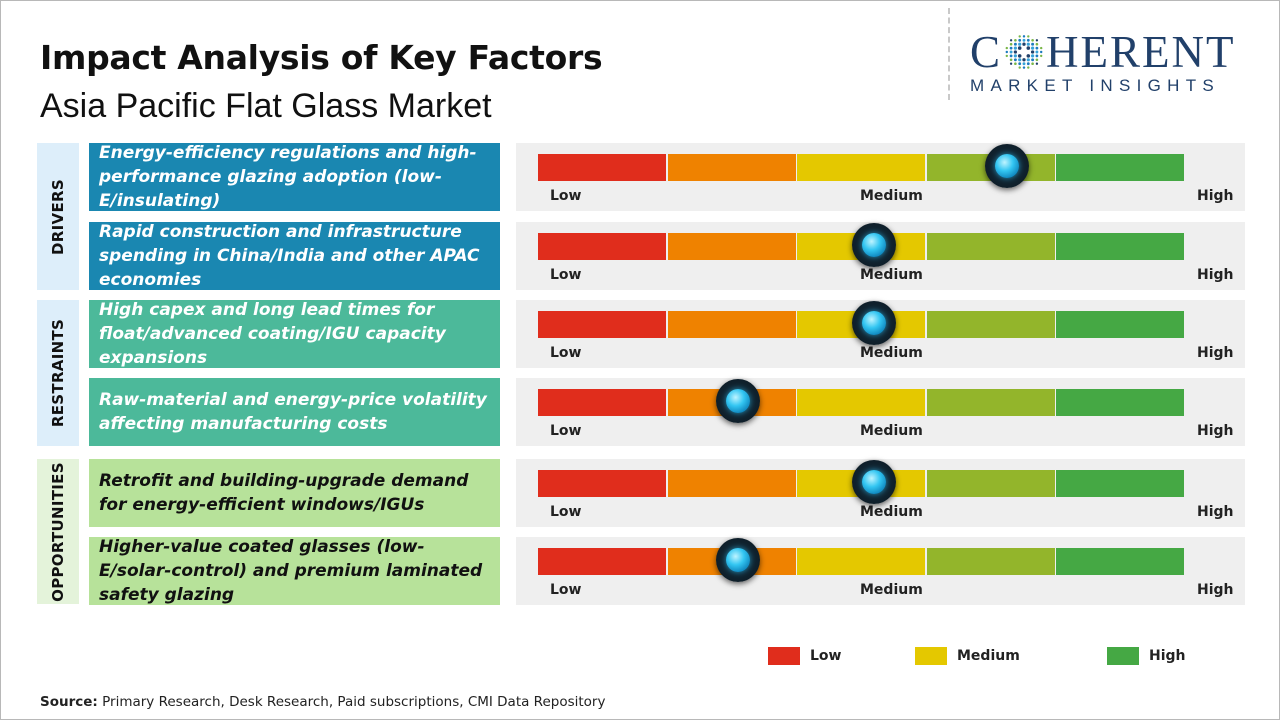  I want to click on company-logo: C HERENT MARKET INSIGHTS, so click(1117, 65).